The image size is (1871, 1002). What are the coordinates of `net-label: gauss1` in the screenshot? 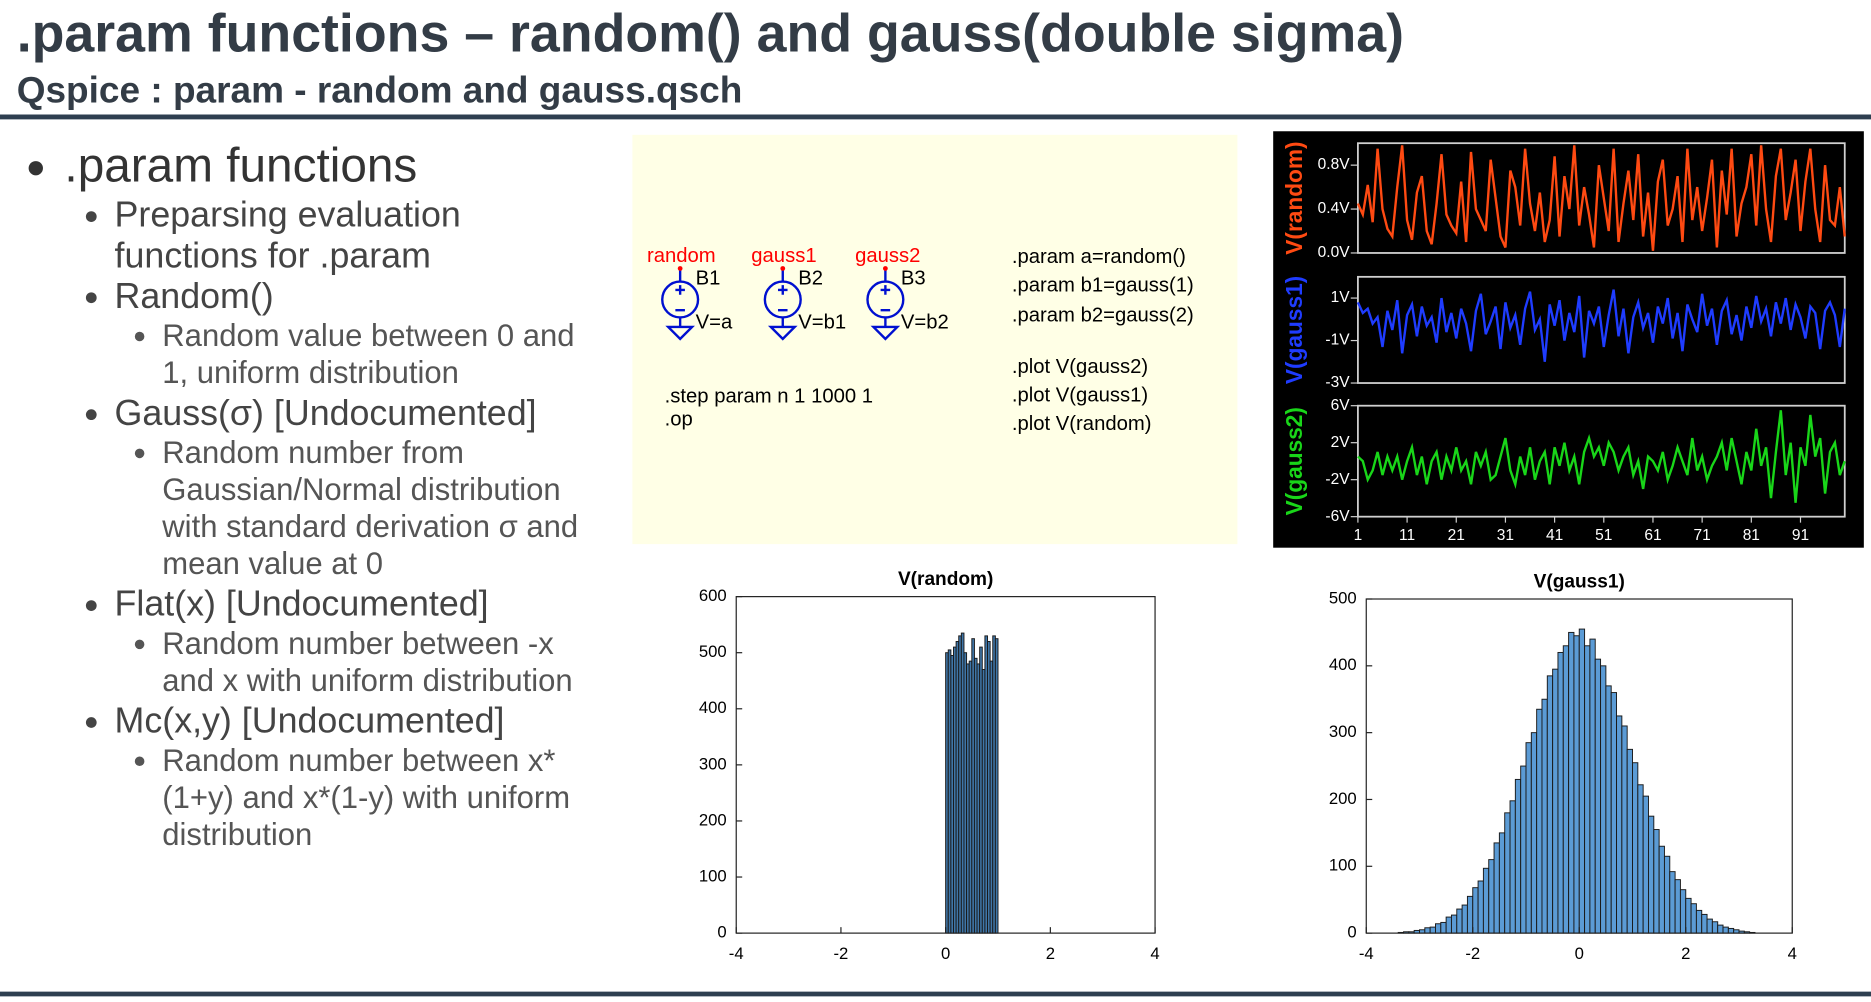 It's located at (783, 256).